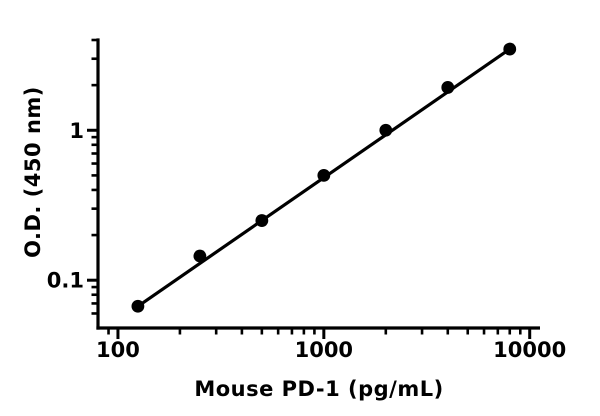  I want to click on y-tick-labels: 10.1, so click(65, 206).